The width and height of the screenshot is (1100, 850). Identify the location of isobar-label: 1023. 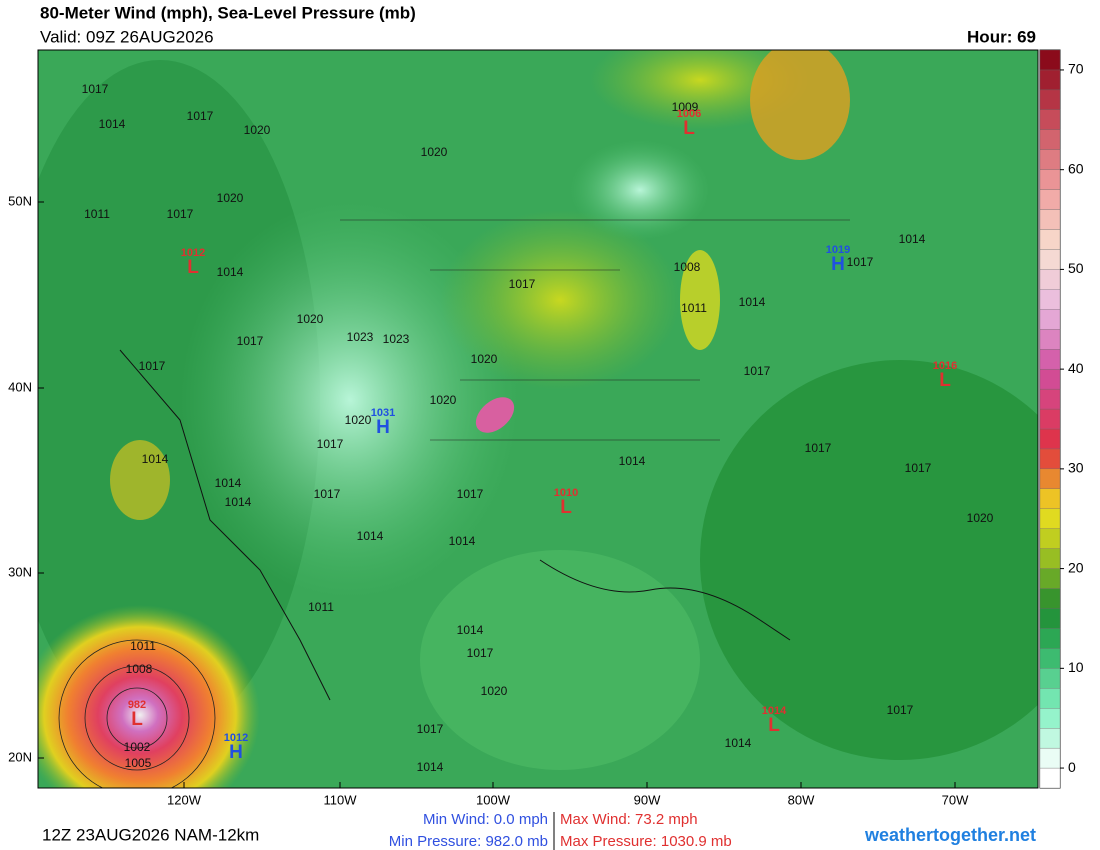
(396, 339).